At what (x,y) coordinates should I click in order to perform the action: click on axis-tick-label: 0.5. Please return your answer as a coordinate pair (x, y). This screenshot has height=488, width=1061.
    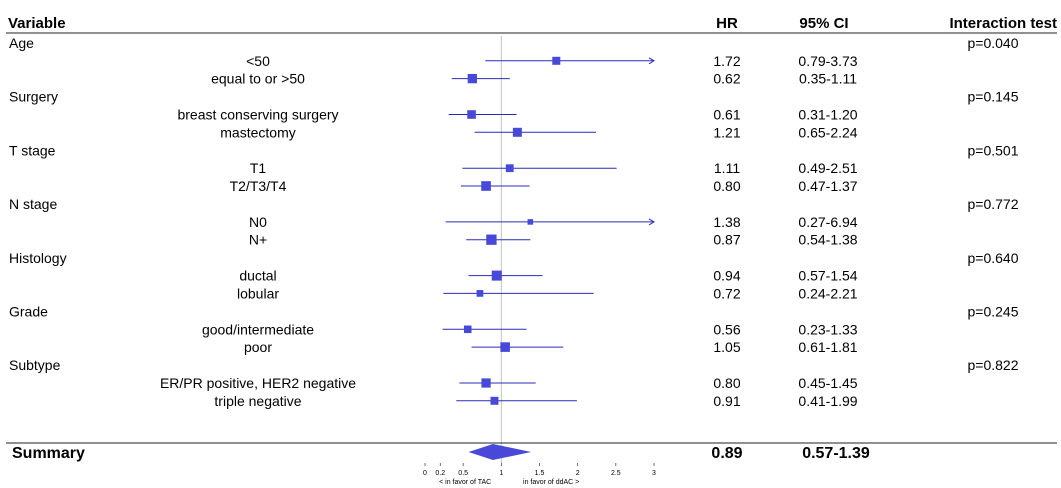
    Looking at the image, I should click on (463, 473).